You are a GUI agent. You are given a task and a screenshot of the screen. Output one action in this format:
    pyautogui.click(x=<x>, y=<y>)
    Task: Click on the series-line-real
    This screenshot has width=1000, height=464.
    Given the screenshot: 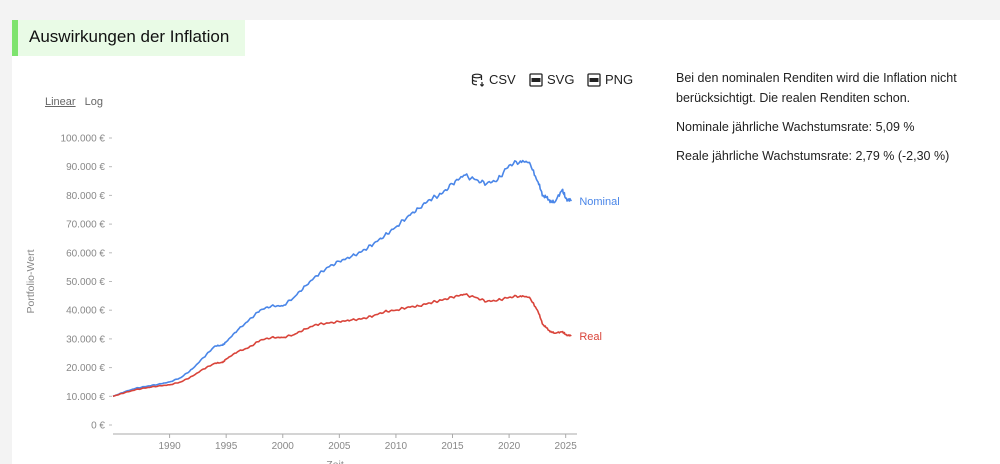 What is the action you would take?
    pyautogui.click(x=342, y=345)
    